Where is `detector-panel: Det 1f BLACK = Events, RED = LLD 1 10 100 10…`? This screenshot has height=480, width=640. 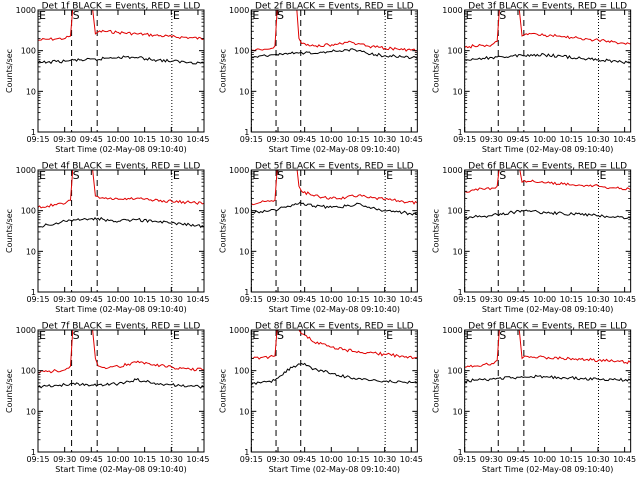
detector-panel: Det 1f BLACK = Events, RED = LLD 1 10 100 10… is located at coordinates (107, 78).